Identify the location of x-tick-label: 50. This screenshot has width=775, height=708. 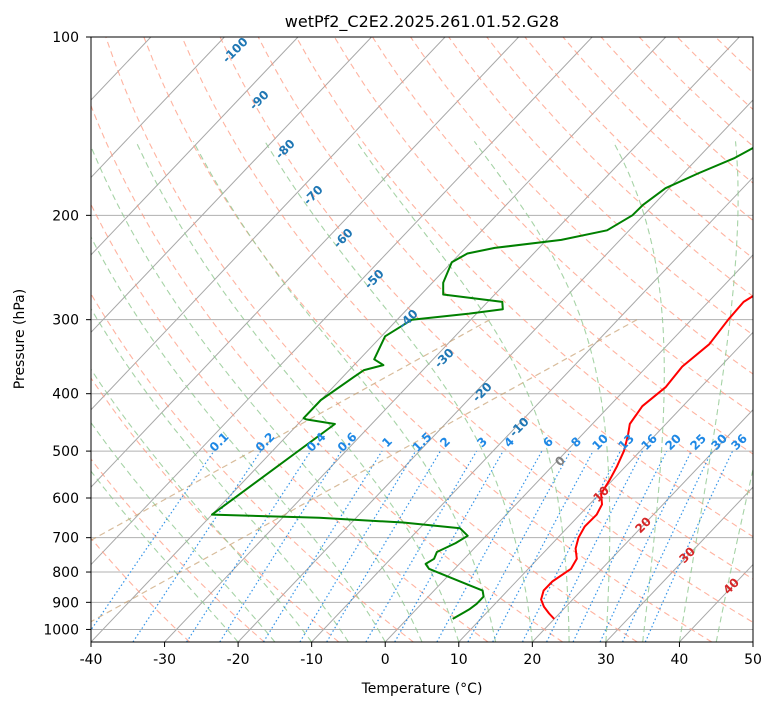
(753, 660).